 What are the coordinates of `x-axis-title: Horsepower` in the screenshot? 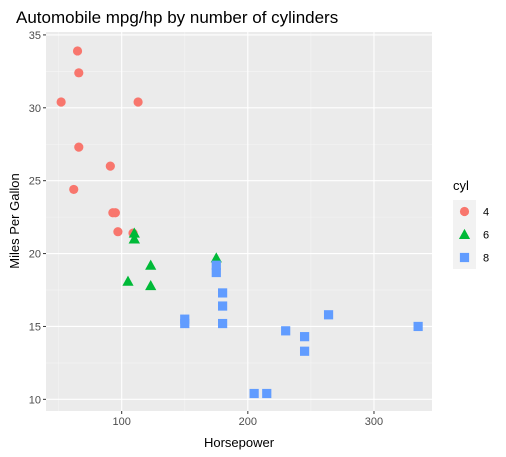 It's located at (239, 442).